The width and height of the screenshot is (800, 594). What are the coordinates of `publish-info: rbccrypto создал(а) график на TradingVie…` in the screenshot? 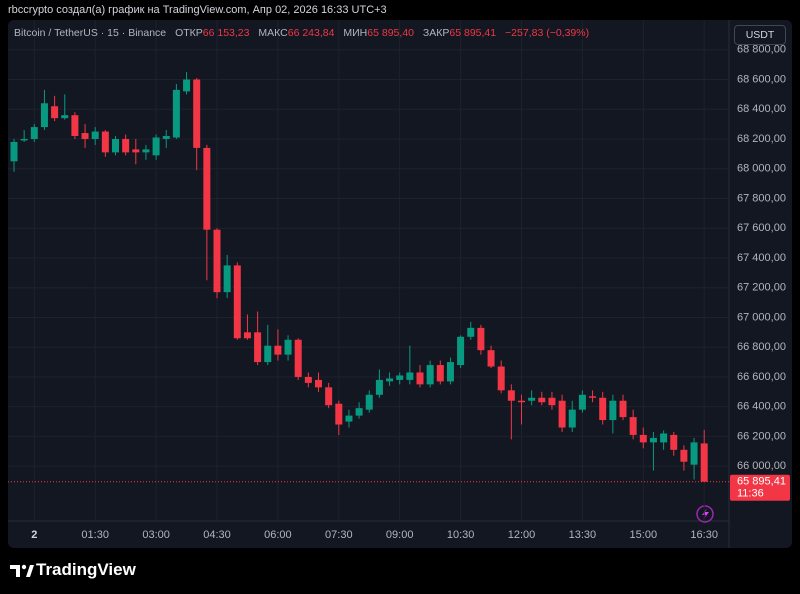 It's located at (197, 10).